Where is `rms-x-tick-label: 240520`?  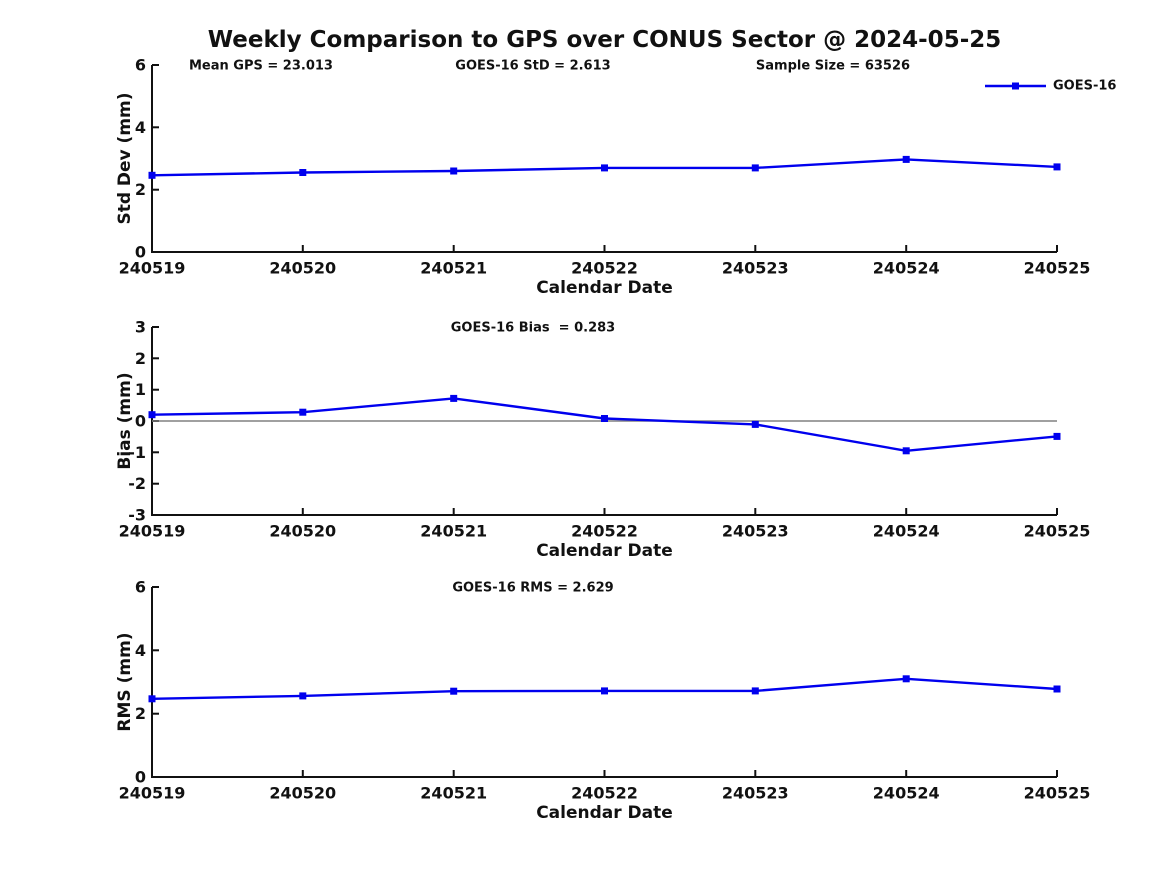
rms-x-tick-label: 240520 is located at coordinates (302, 793).